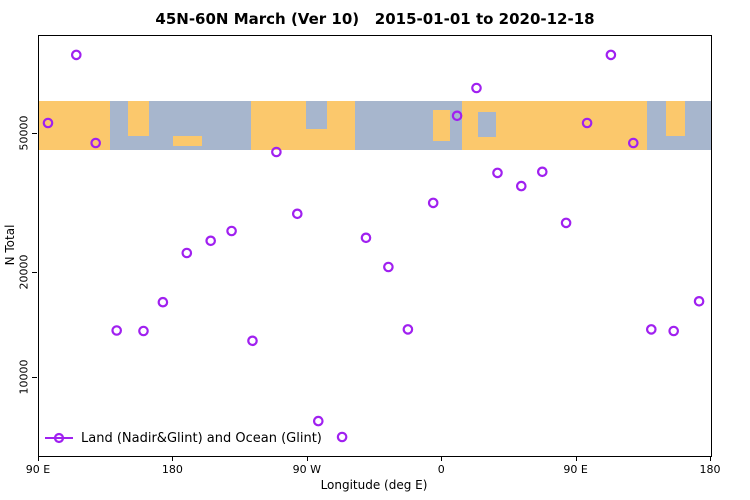 The width and height of the screenshot is (750, 500). Describe the element at coordinates (138, 118) in the screenshot. I see `land-segment-kamchatka` at that location.